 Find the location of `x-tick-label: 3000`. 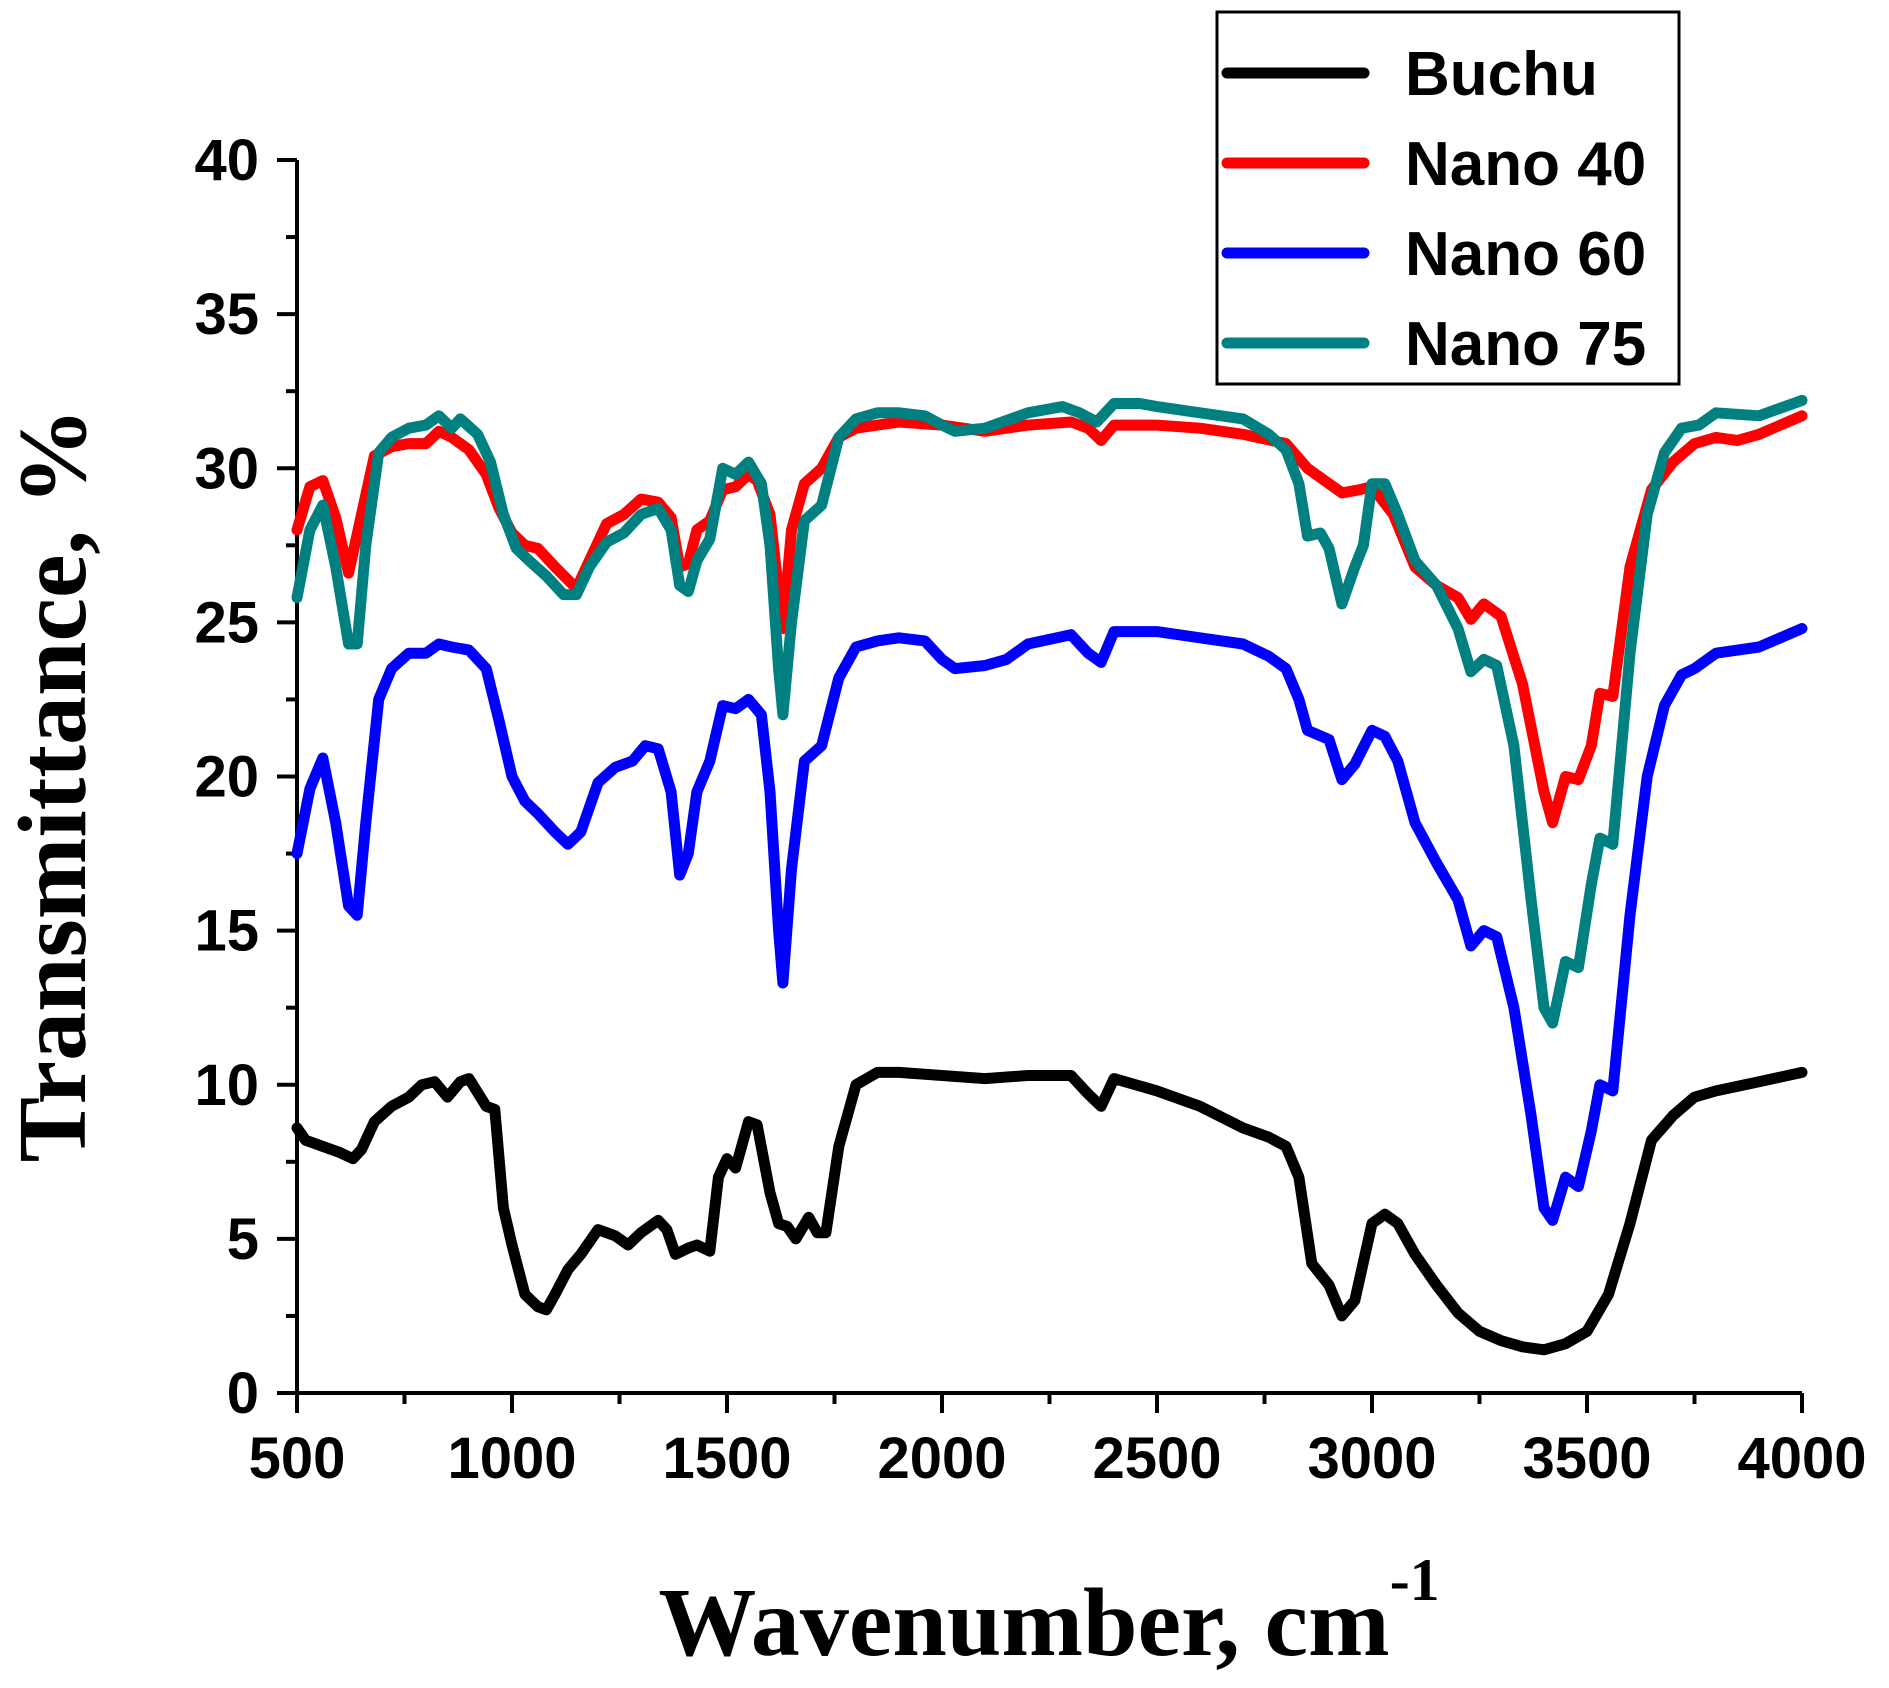

x-tick-label: 3000 is located at coordinates (1371, 1458).